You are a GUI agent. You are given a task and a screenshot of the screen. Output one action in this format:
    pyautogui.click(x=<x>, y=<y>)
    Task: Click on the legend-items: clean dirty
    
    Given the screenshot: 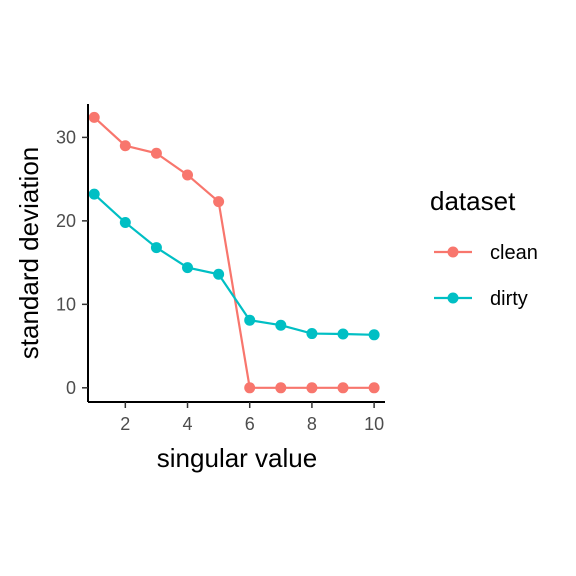 What is the action you would take?
    pyautogui.click(x=486, y=276)
    